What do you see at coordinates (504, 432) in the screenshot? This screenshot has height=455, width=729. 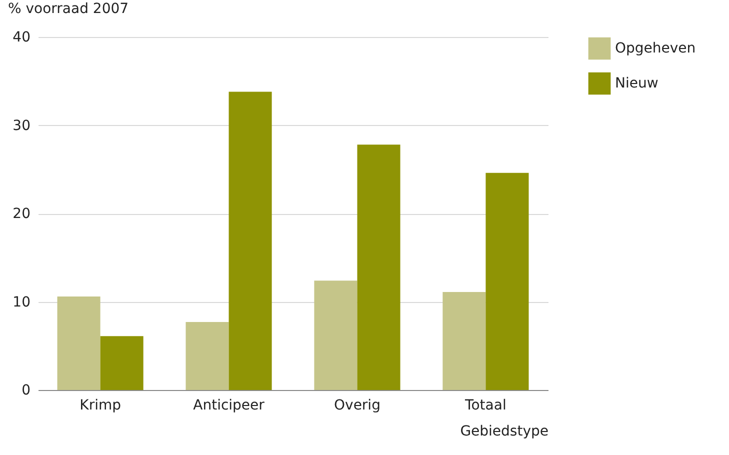 I see `x-axis-title: Gebiedstype` at bounding box center [504, 432].